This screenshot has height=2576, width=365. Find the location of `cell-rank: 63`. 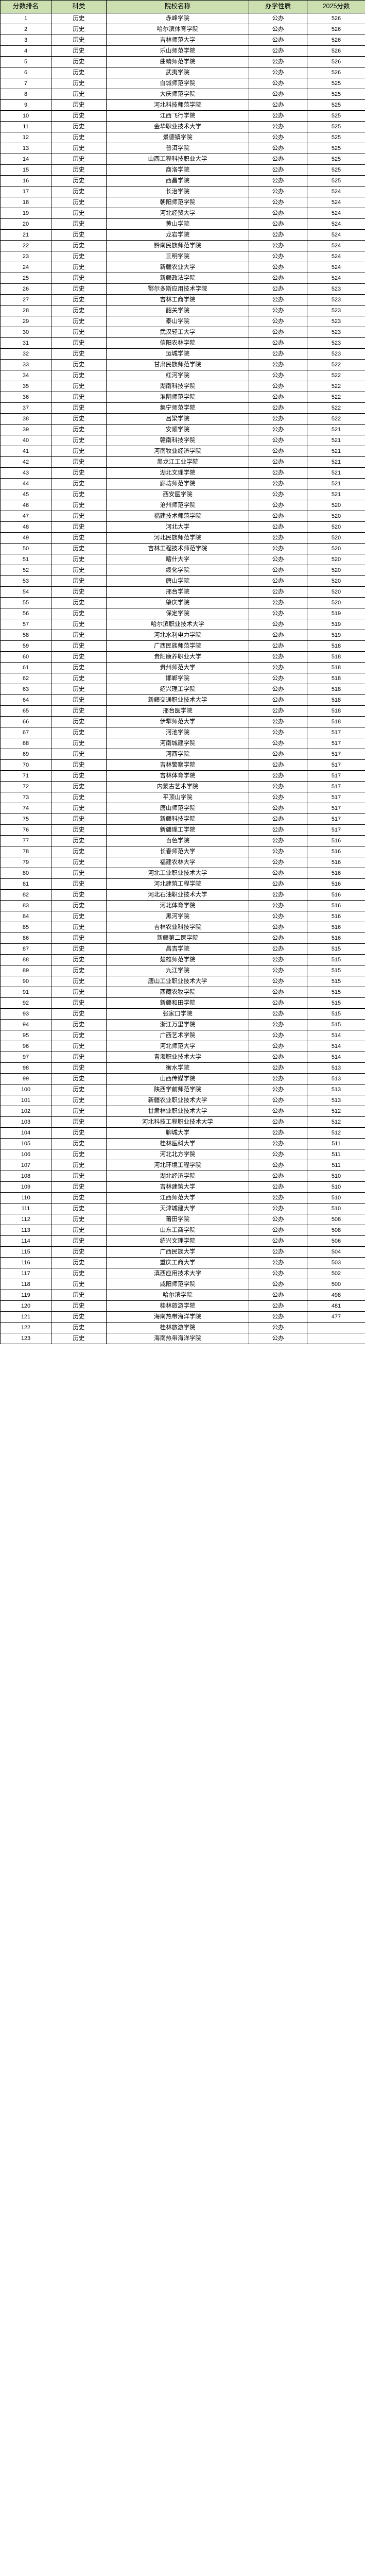

cell-rank: 63 is located at coordinates (25, 690).